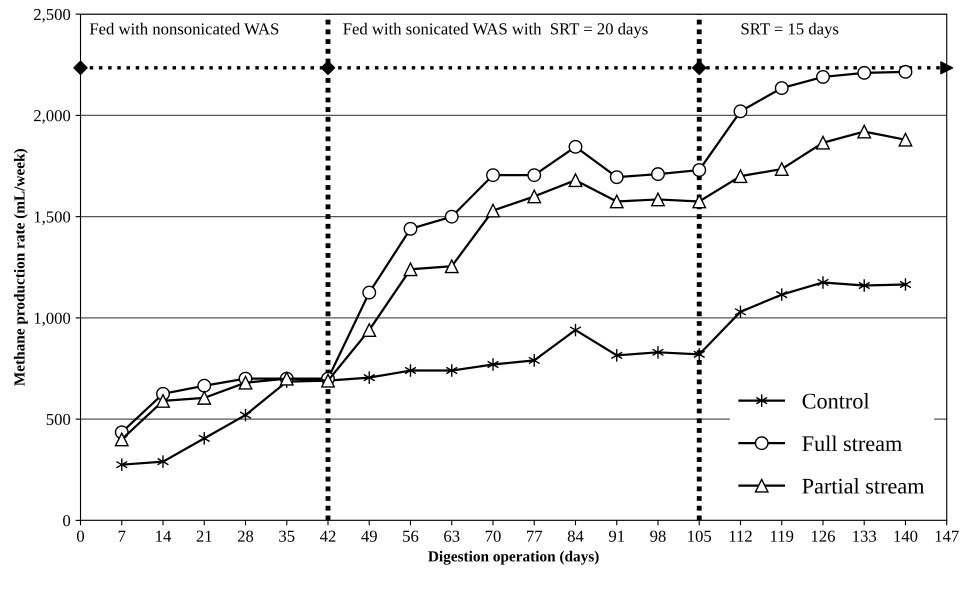 This screenshot has height=590, width=970. What do you see at coordinates (836, 400) in the screenshot?
I see `legend-label: Control` at bounding box center [836, 400].